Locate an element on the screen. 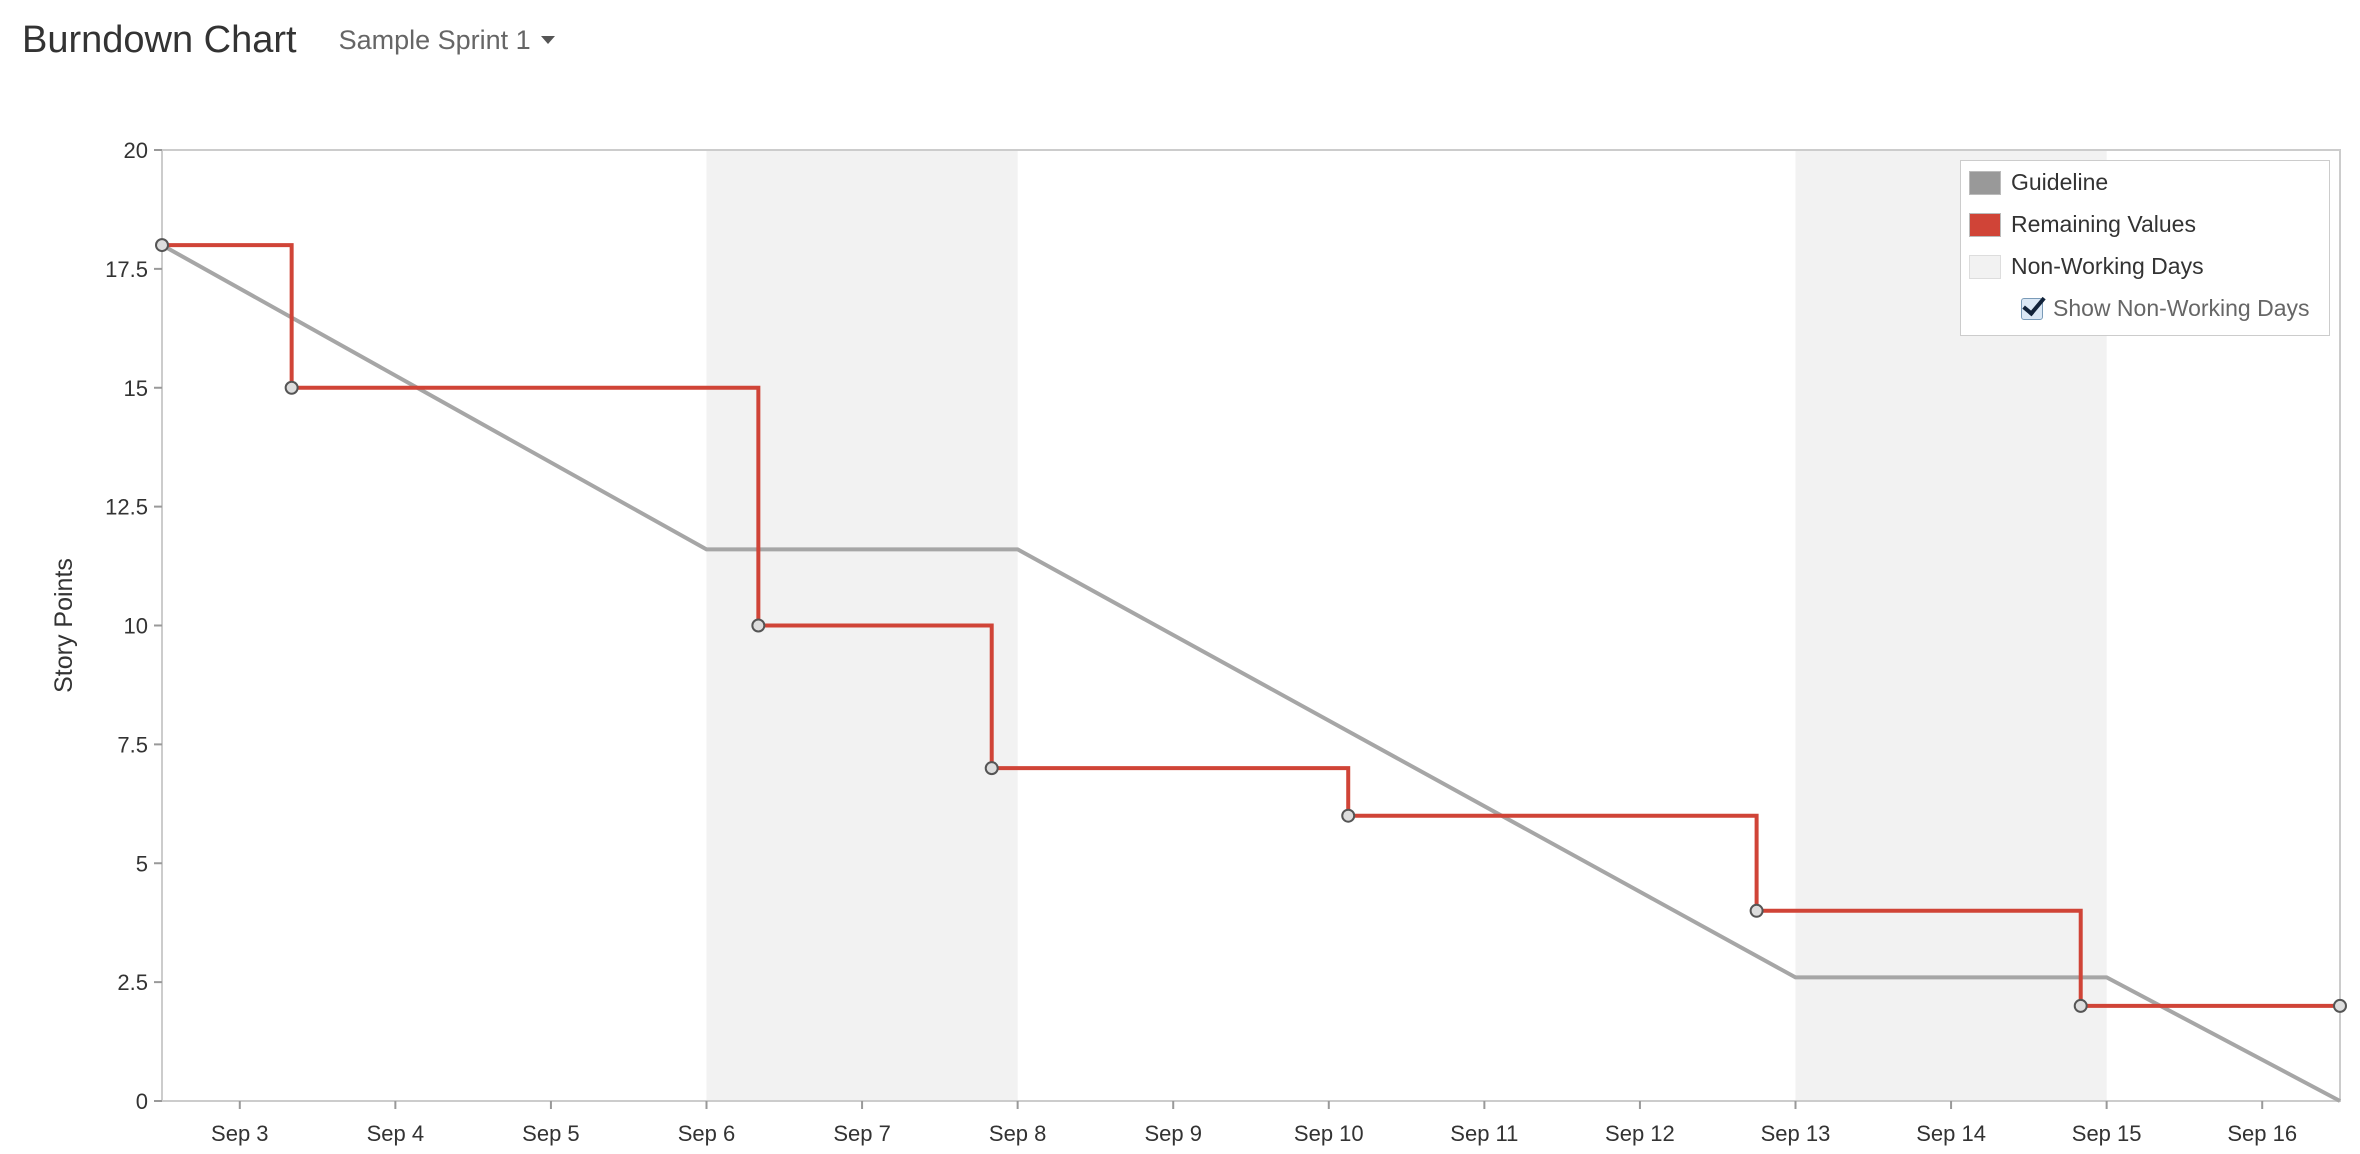  y-tick-label: 15 is located at coordinates (136, 388).